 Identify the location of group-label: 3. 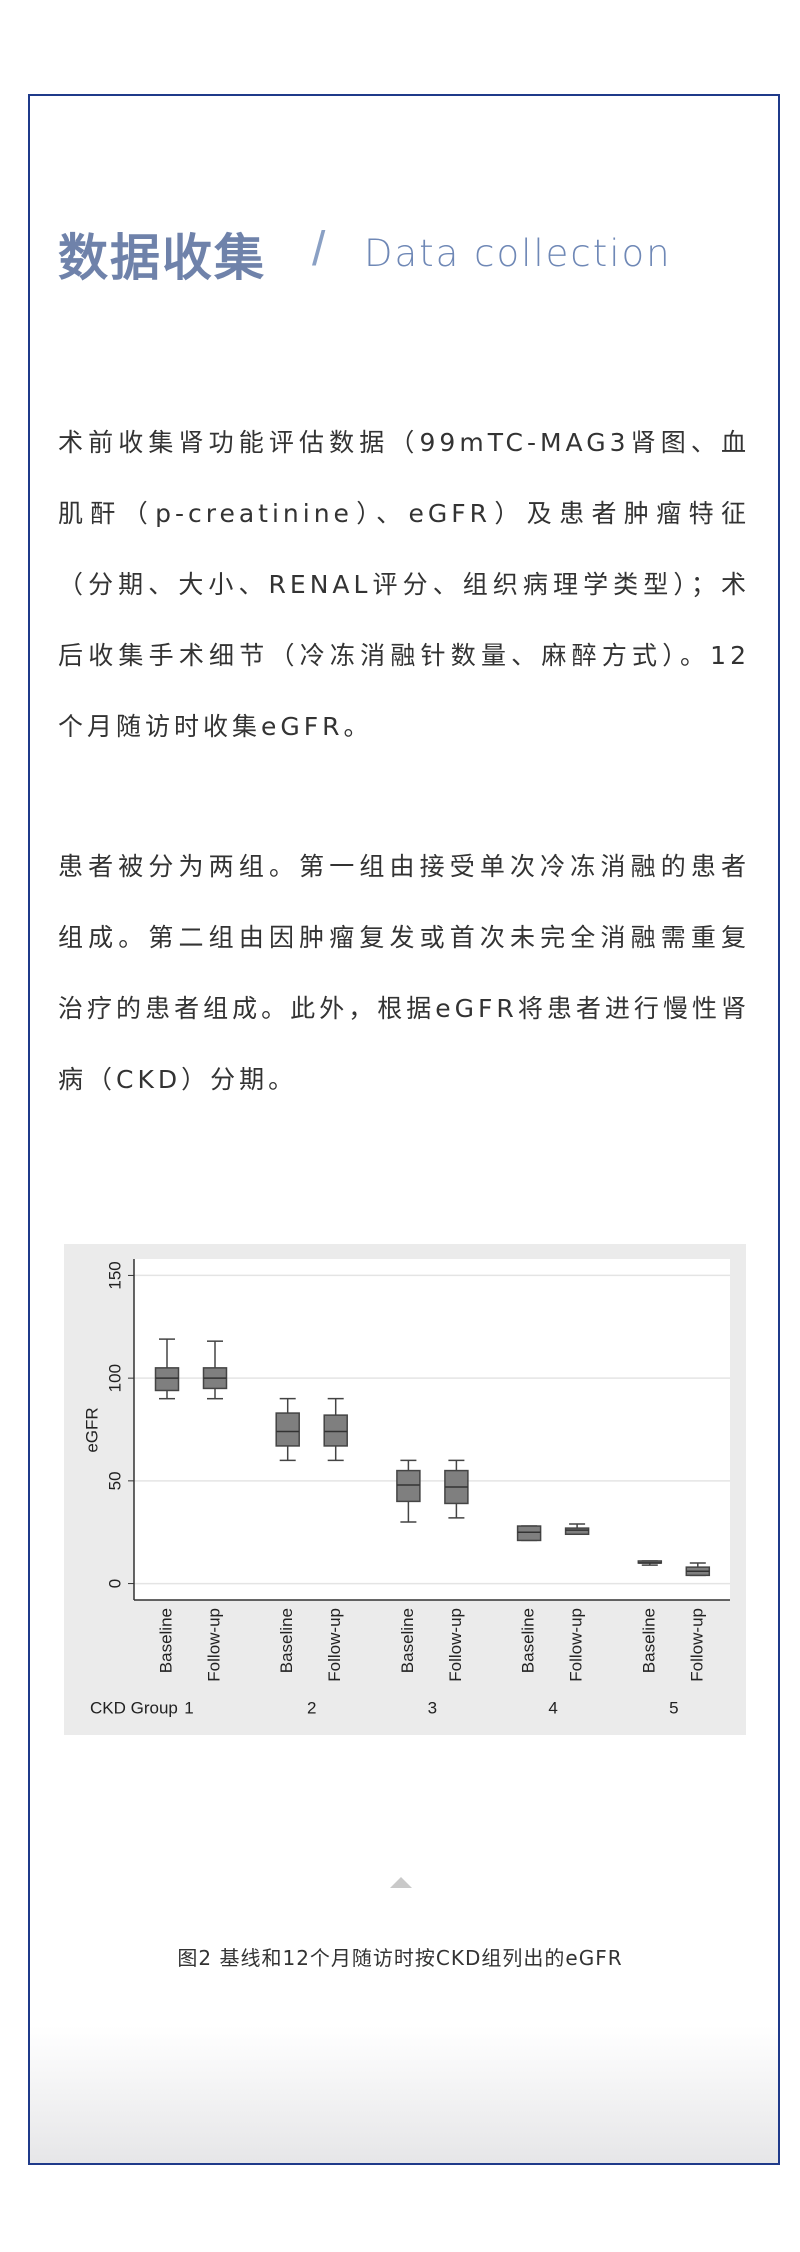
(432, 1707).